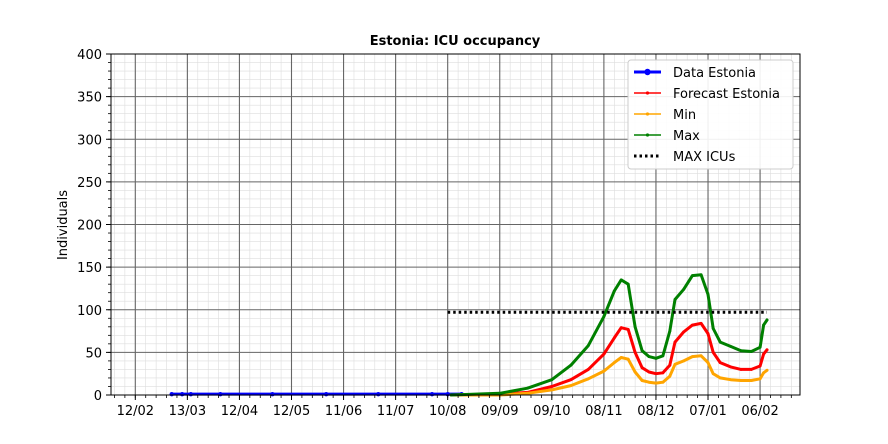  I want to click on x-tick-label: 11/06, so click(343, 411).